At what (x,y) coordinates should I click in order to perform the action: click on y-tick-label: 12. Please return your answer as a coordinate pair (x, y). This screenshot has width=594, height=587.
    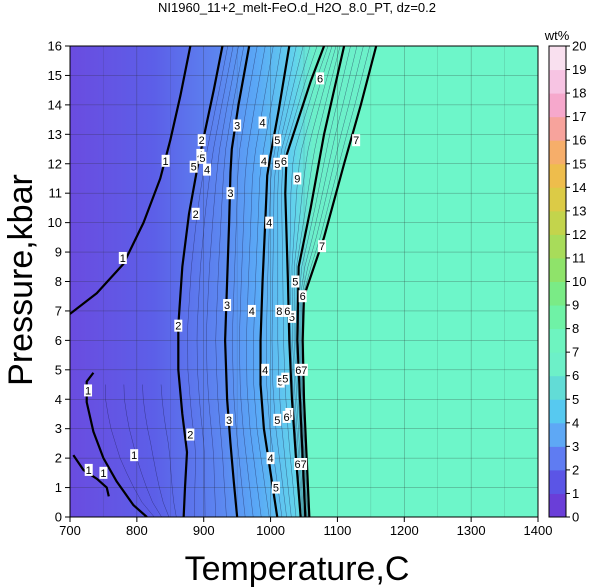
    Looking at the image, I should click on (55, 163).